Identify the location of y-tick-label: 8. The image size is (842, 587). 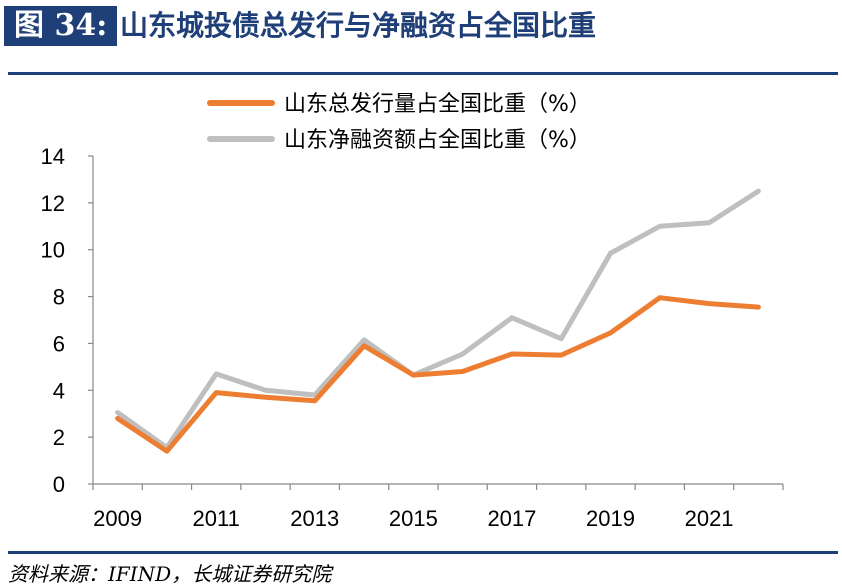
(59, 297).